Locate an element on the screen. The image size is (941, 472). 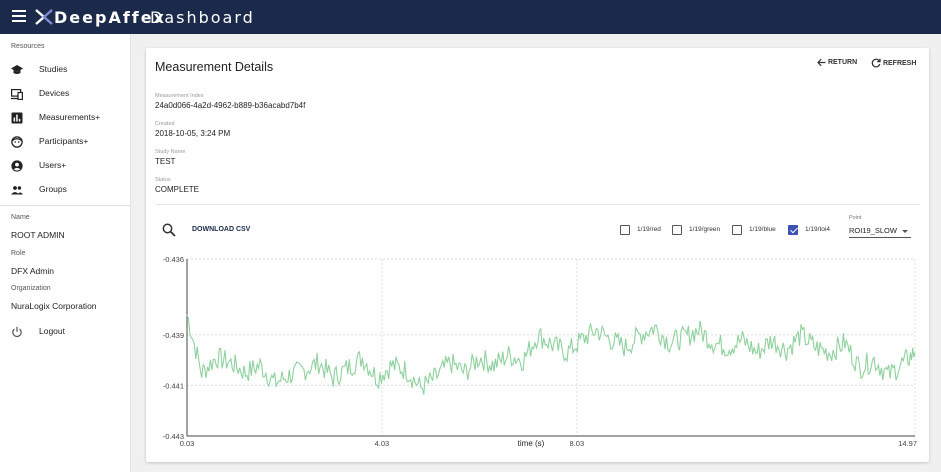
sidebar-item-label: Groups is located at coordinates (53, 189).